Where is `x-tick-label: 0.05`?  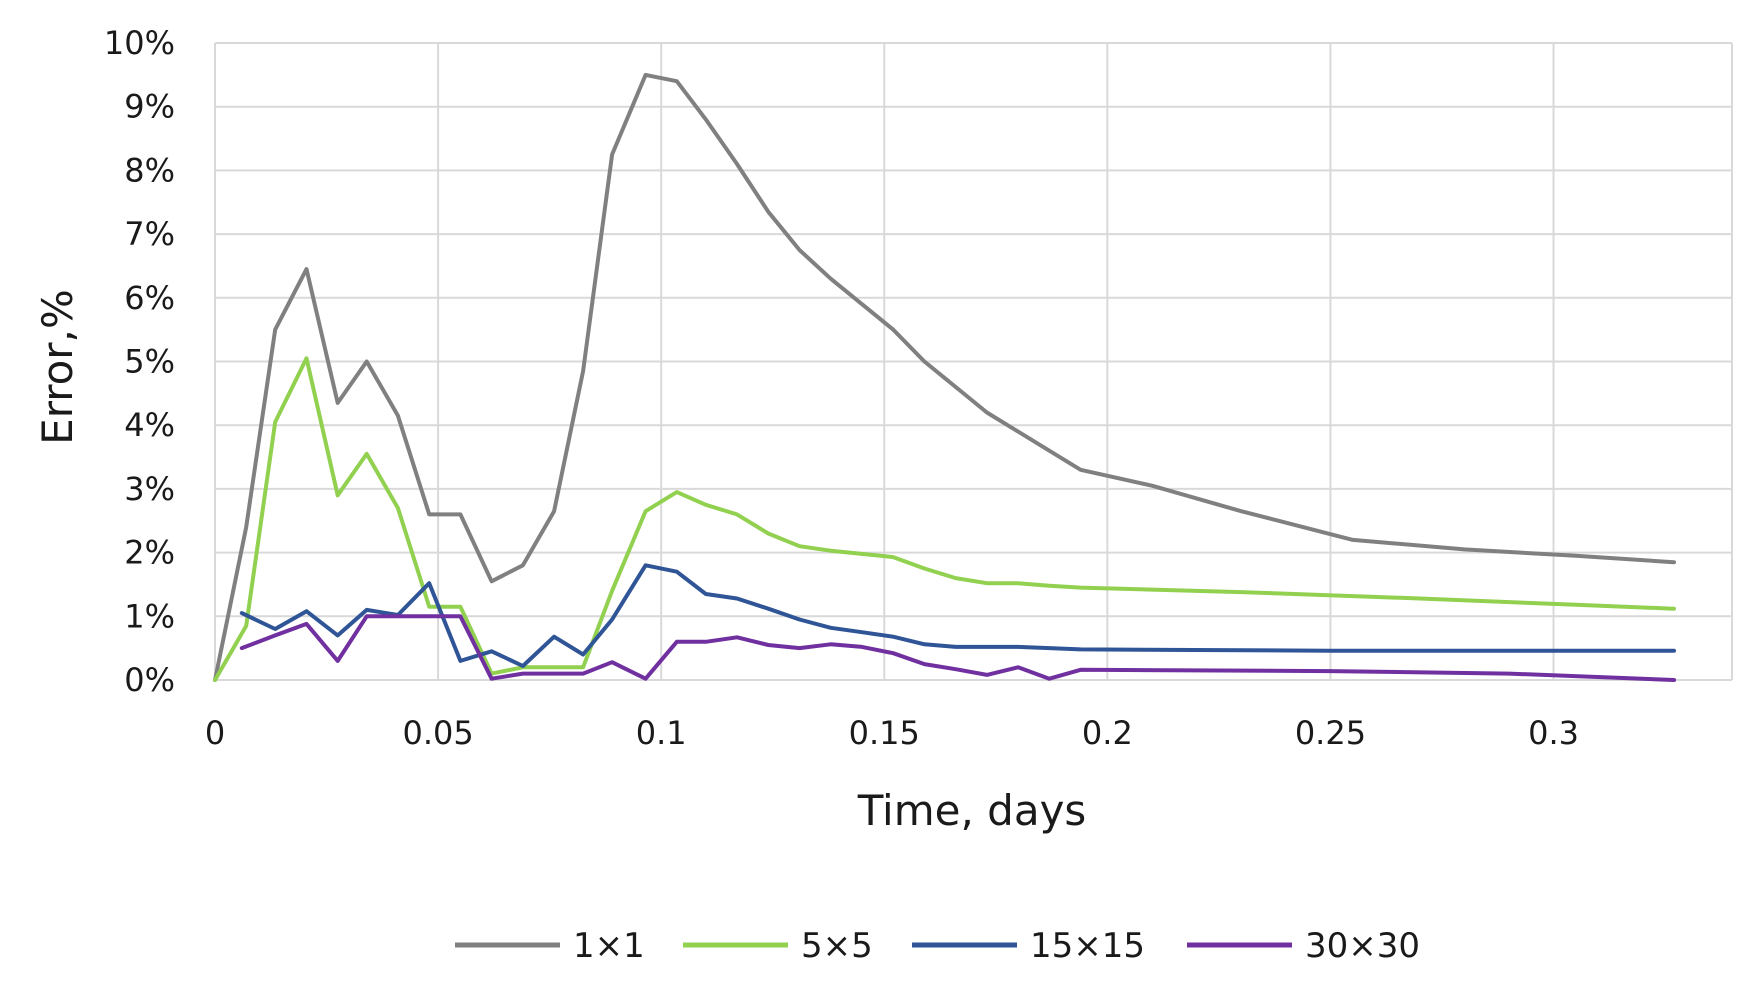 x-tick-label: 0.05 is located at coordinates (437, 733).